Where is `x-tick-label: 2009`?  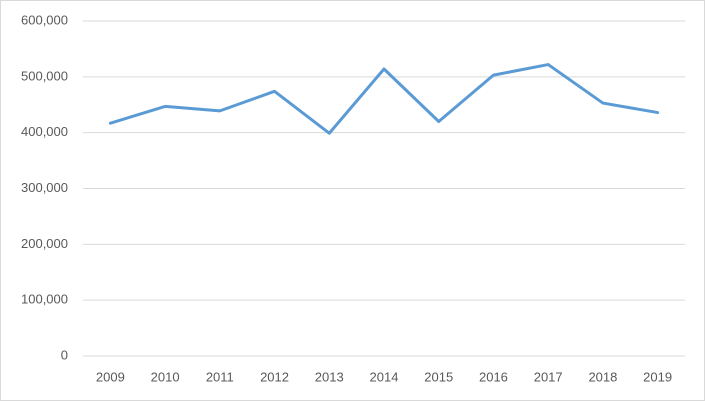 x-tick-label: 2009 is located at coordinates (110, 376).